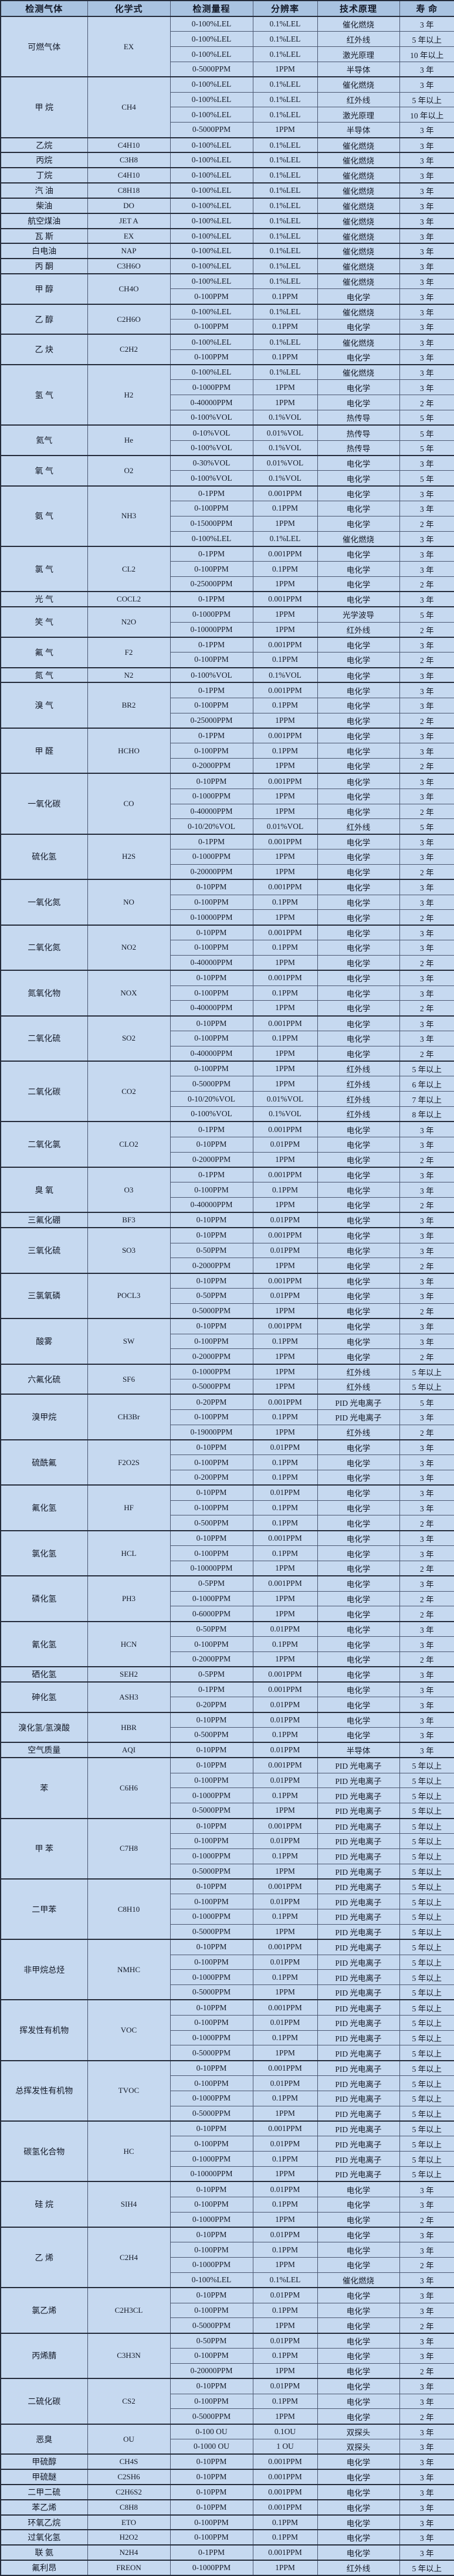 This screenshot has width=454, height=2576. I want to click on gas-group-row: 氨 气 NH3 0-1PPM 0.001PPM 电化学 3 年, so click(227, 516).